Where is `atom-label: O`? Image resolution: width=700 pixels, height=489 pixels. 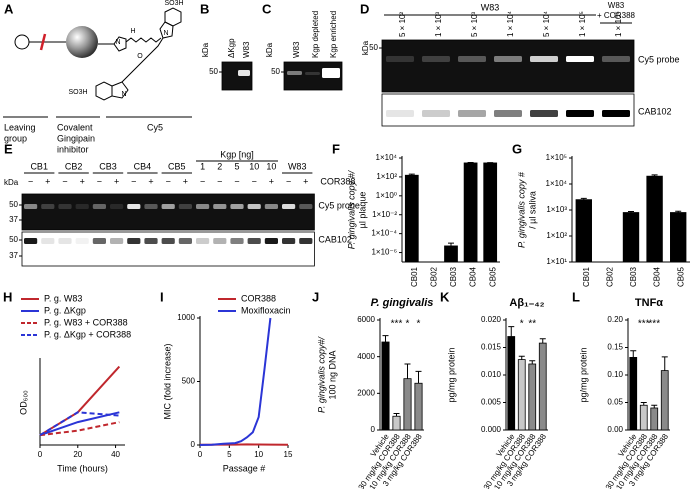
atom-label: O is located at coordinates (140, 56).